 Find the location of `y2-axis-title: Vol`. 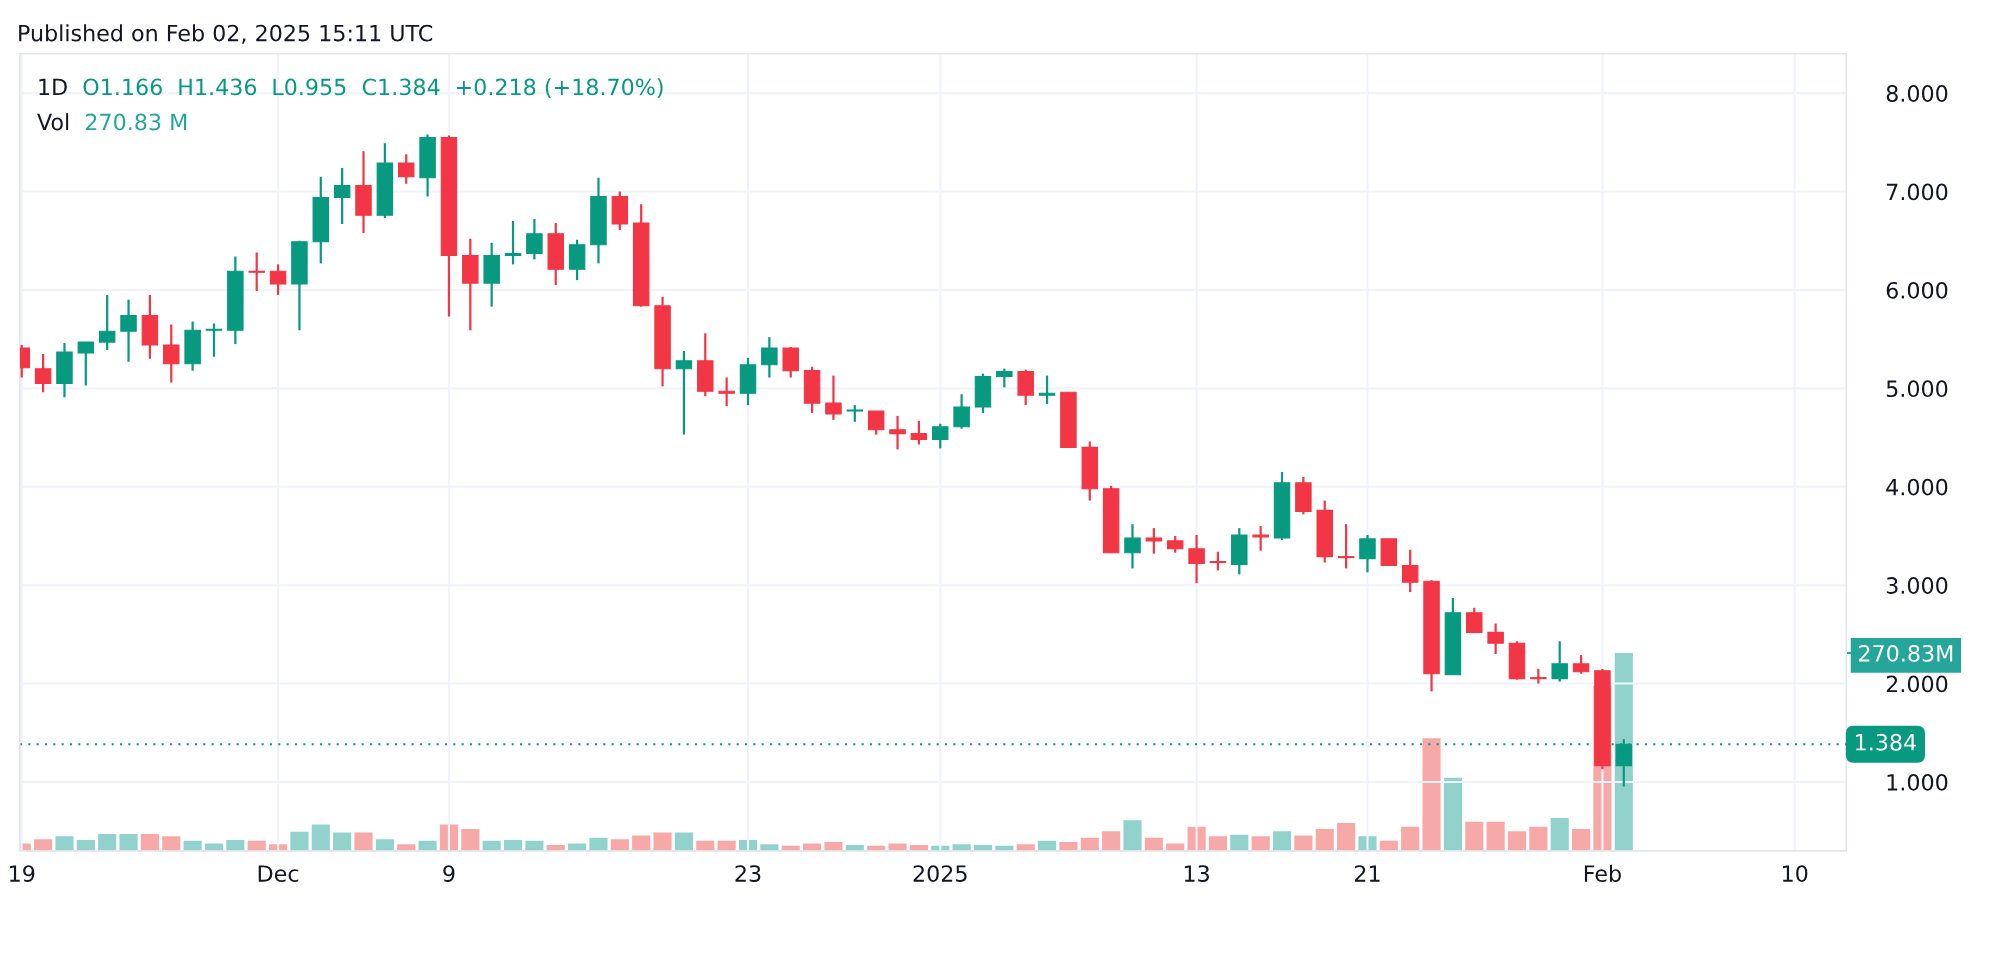

y2-axis-title: Vol is located at coordinates (53, 122).